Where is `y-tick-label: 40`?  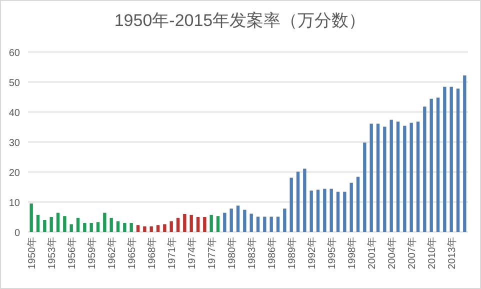 y-tick-label: 40 is located at coordinates (14, 113).